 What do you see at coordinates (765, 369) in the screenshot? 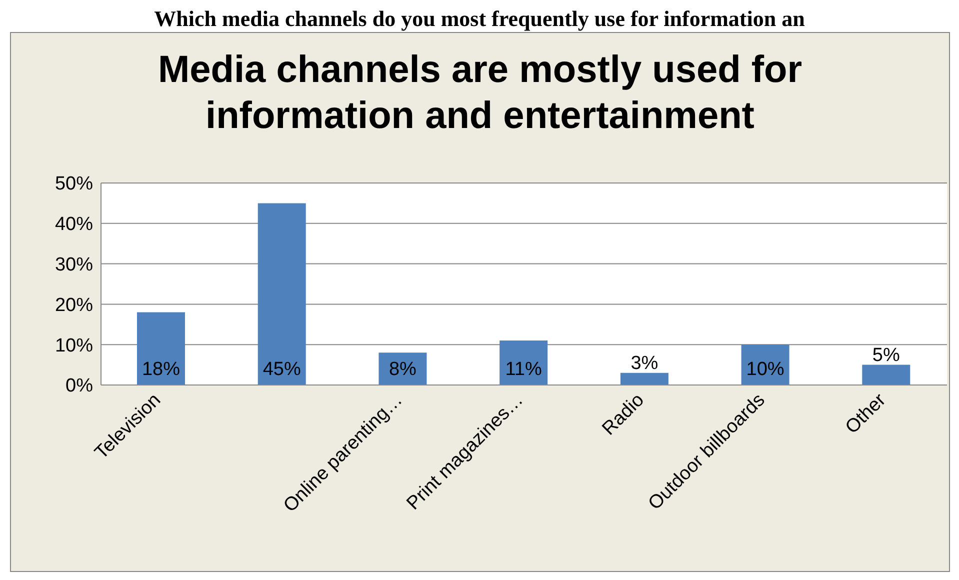
I see `data-label: 10%` at bounding box center [765, 369].